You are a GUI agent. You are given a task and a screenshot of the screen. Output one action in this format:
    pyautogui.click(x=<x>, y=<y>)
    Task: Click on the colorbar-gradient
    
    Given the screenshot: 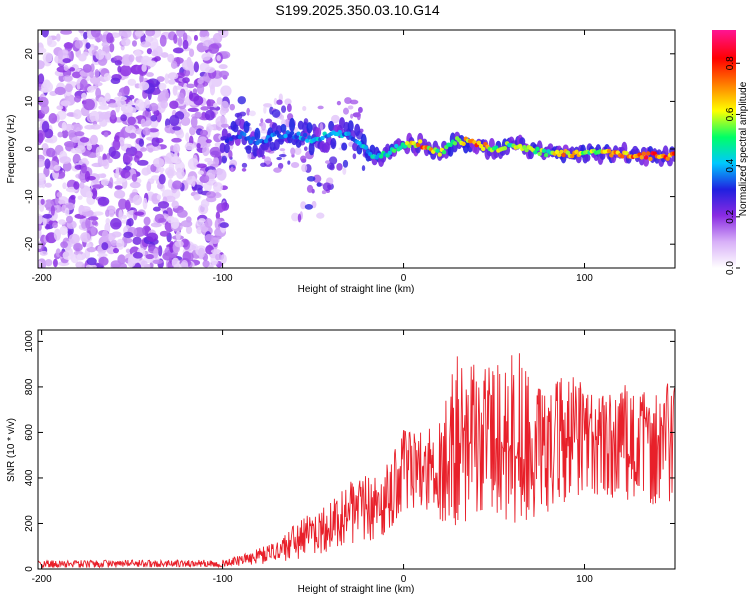 What is the action you would take?
    pyautogui.click(x=724, y=149)
    